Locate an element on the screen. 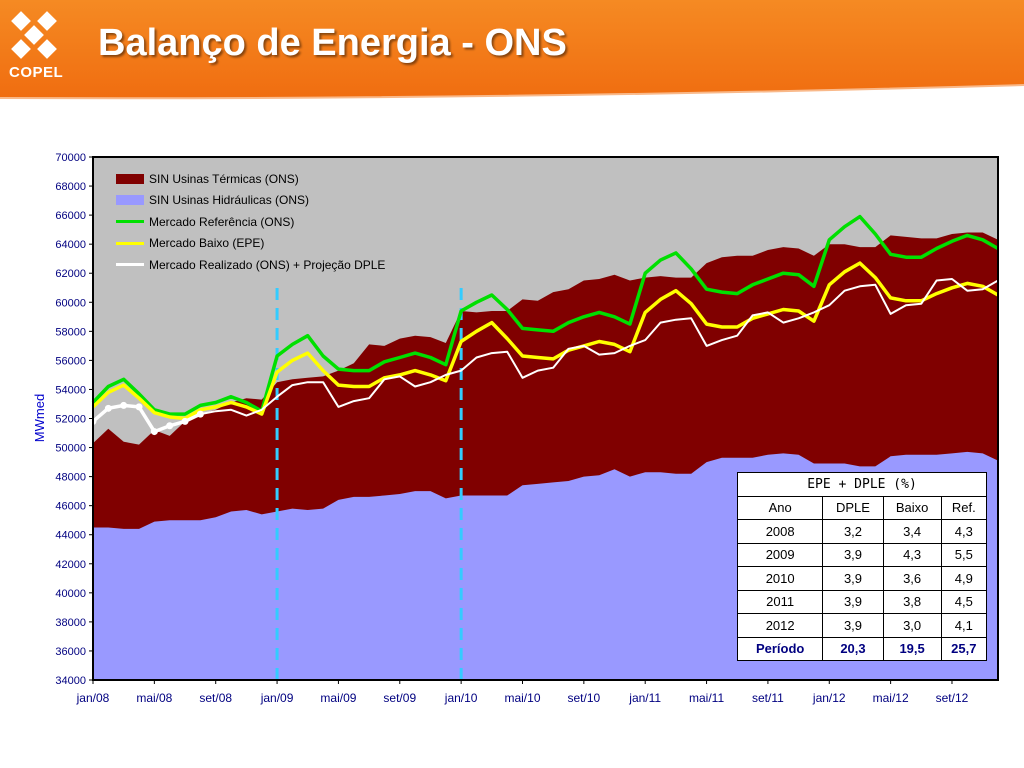 This screenshot has width=1024, height=768. y-tick-label: 38000 is located at coordinates (70, 623).